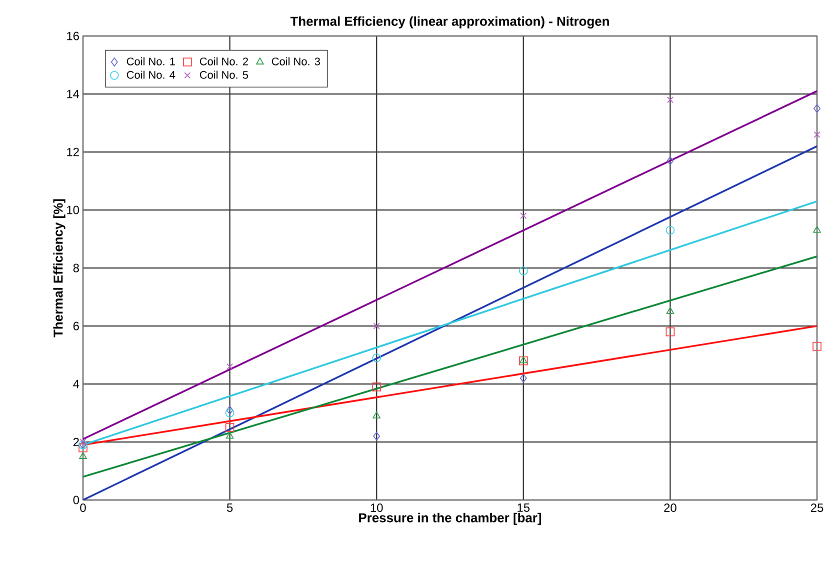 Image resolution: width=829 pixels, height=567 pixels. I want to click on y-tick-label: 2, so click(76, 442).